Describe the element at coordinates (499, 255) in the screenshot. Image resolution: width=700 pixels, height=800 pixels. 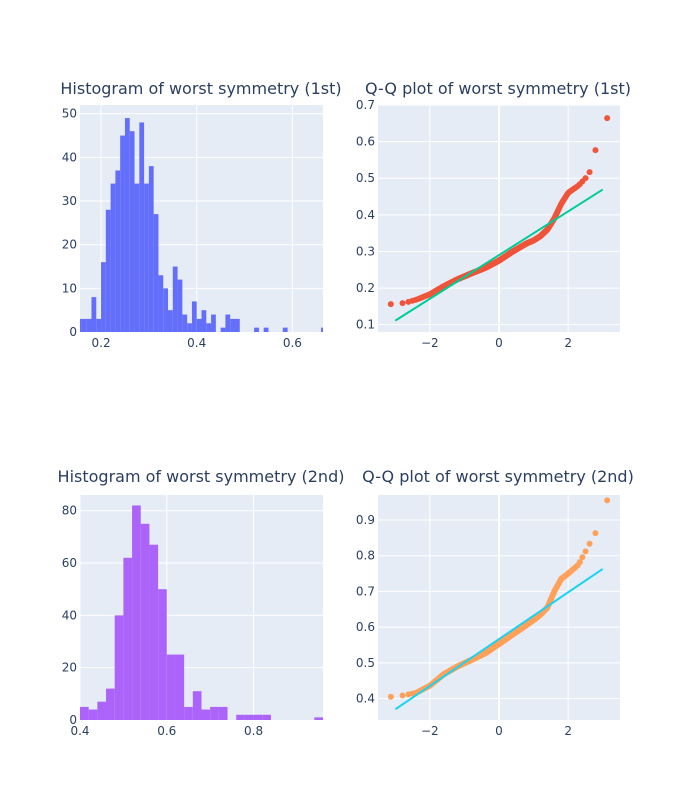
I see `qq1-fit-line` at that location.